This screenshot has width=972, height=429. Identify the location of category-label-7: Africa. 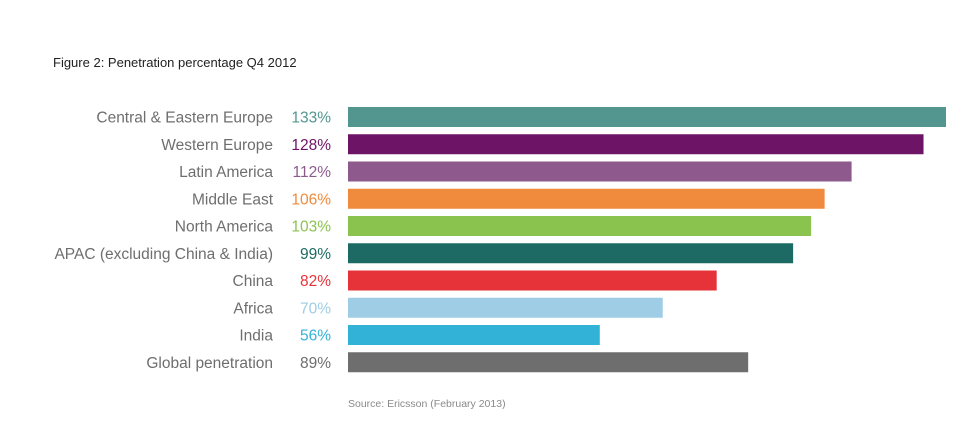
(253, 308).